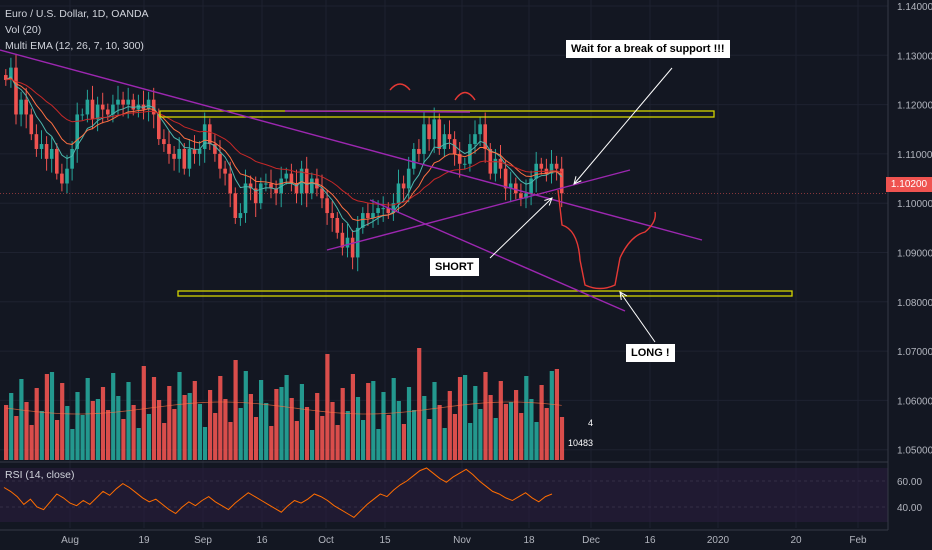 Image resolution: width=932 pixels, height=550 pixels. Describe the element at coordinates (909, 482) in the screenshot. I see `rsi-tick-label: 60.00` at that location.